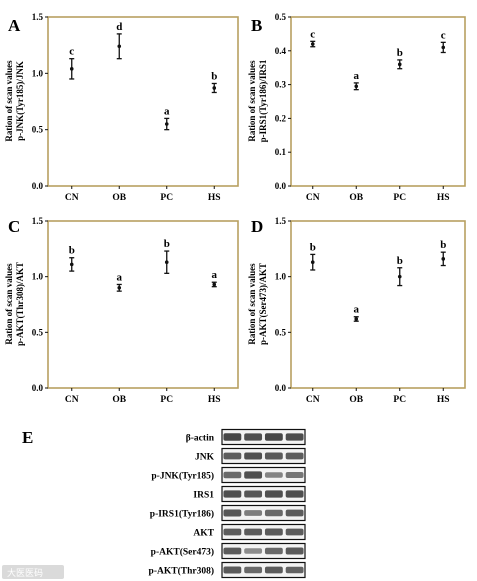 The width and height of the screenshot is (477, 581). Describe the element at coordinates (256, 25) in the screenshot. I see `panel-letter: B` at that location.